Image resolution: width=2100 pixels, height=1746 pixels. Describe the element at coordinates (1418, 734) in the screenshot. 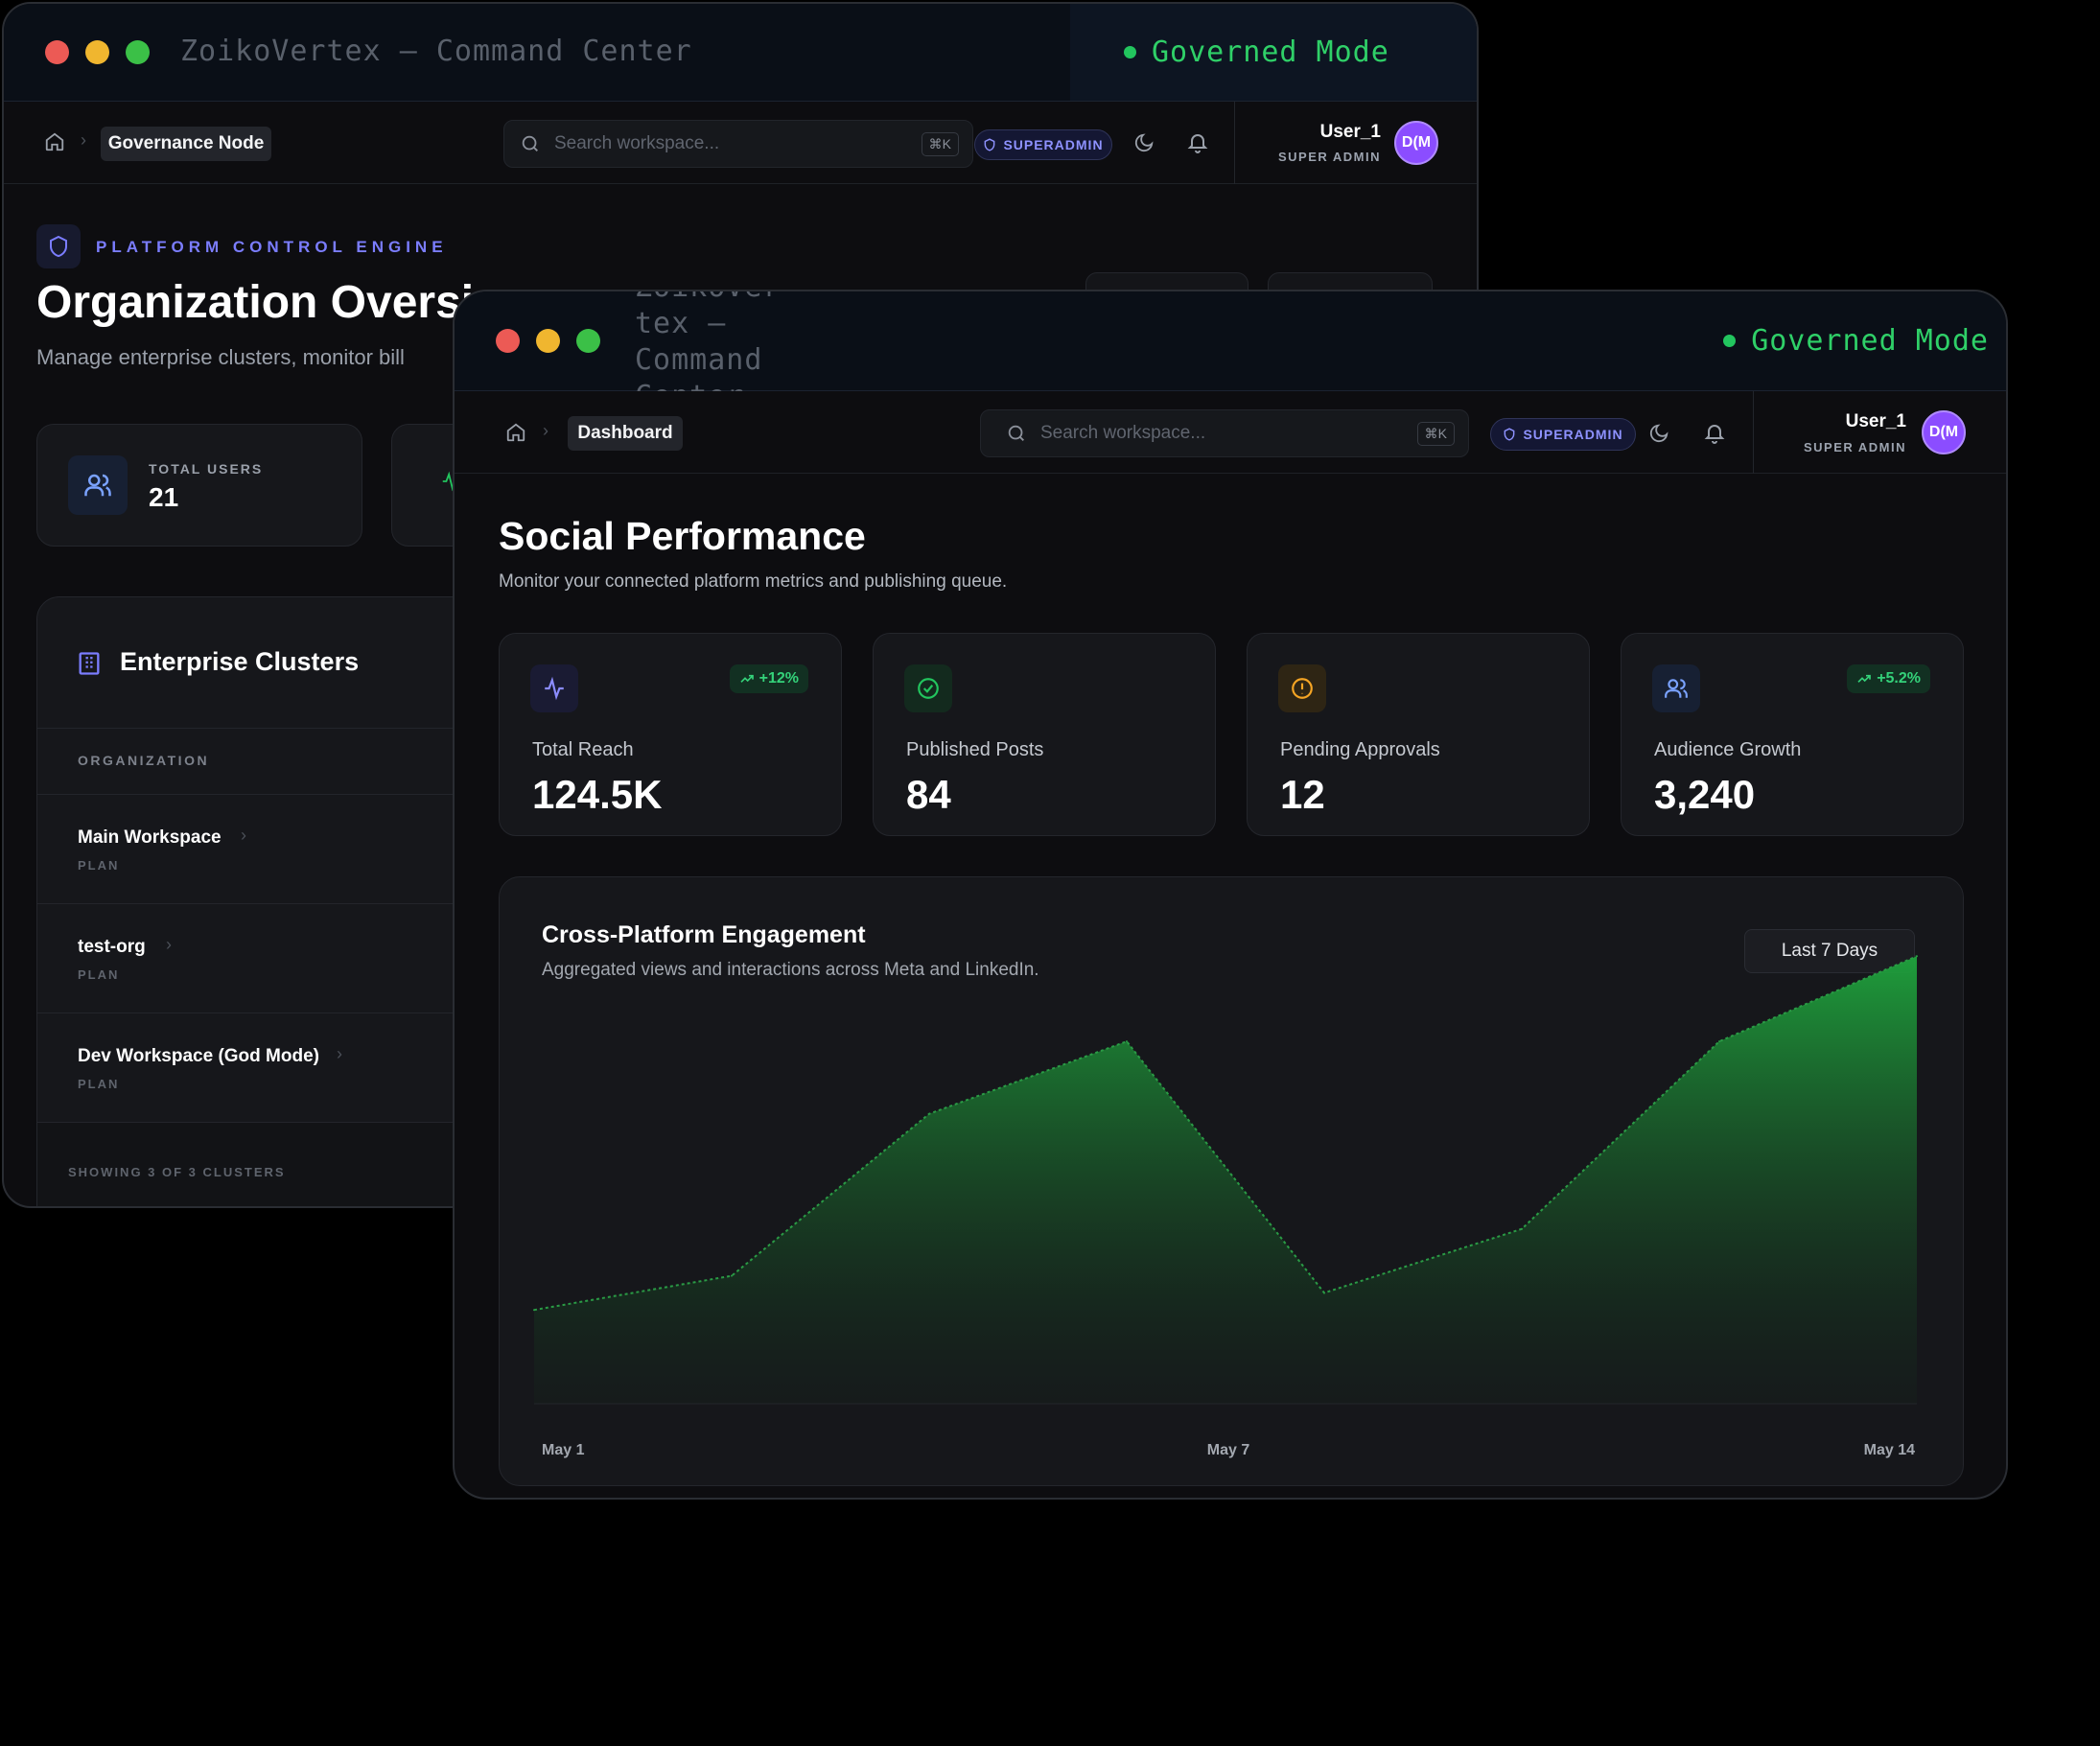

I see `stat-card-pending-approvals: Pending Approvals 12` at that location.